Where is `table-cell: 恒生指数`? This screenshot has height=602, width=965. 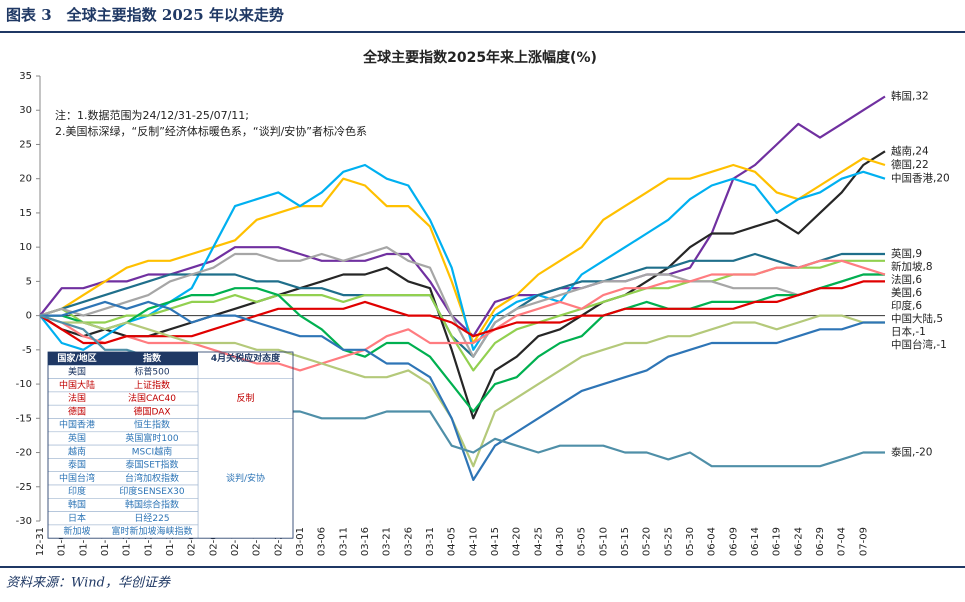
table-cell: 恒生指数 is located at coordinates (152, 425).